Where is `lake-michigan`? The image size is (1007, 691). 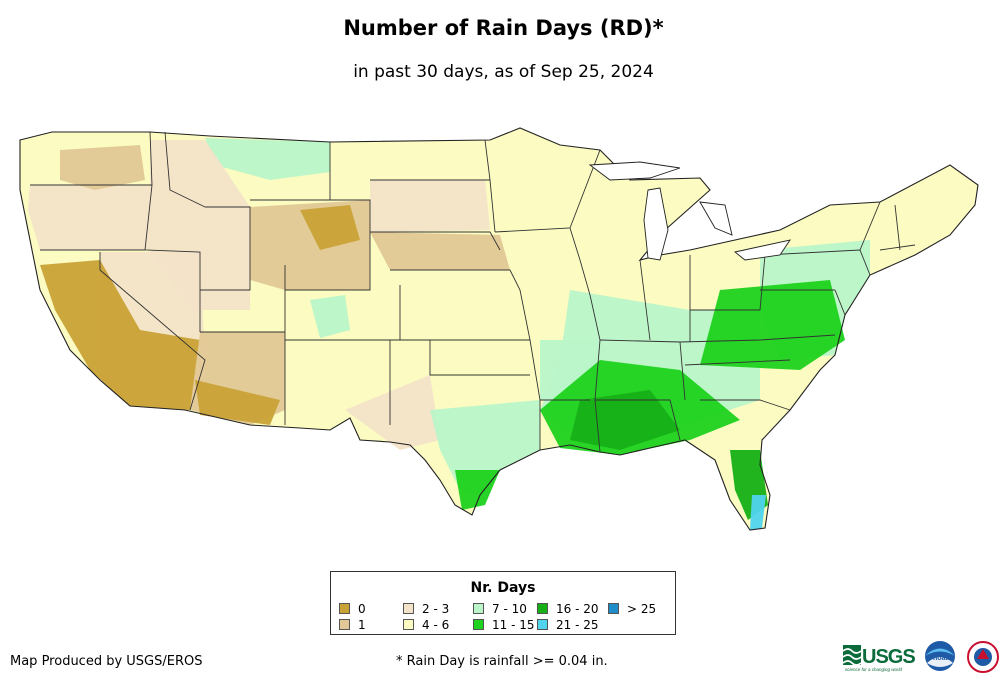
lake-michigan is located at coordinates (656, 224).